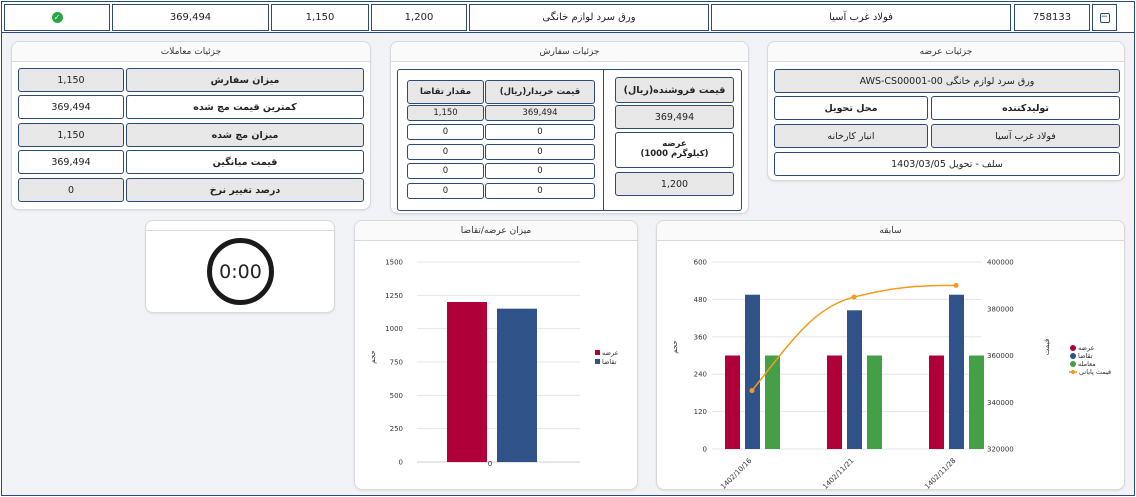 The height and width of the screenshot is (497, 1136). What do you see at coordinates (861, 17) in the screenshot?
I see `row-supplier: فولاد غرب آسیا` at bounding box center [861, 17].